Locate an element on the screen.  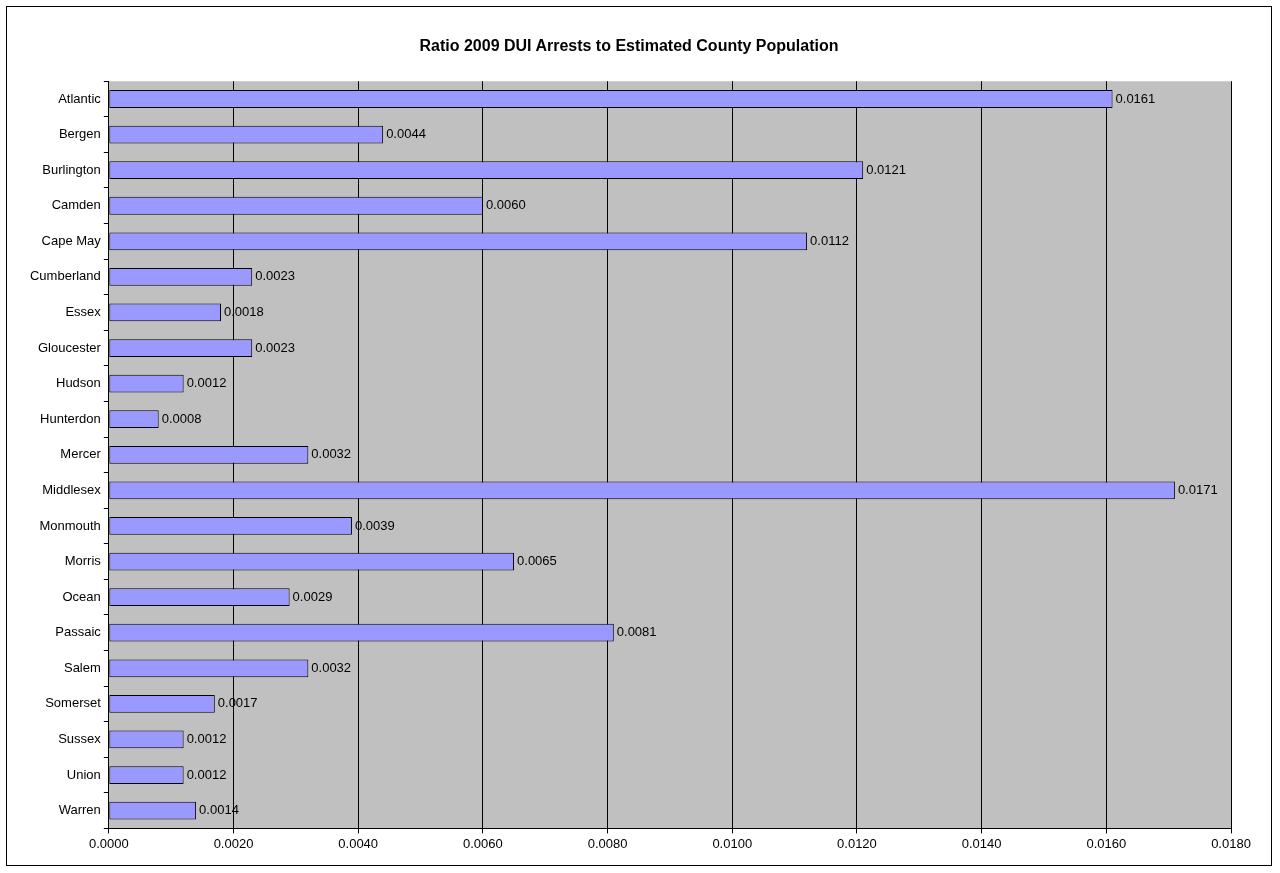
data-label: 0.0112 is located at coordinates (829, 240).